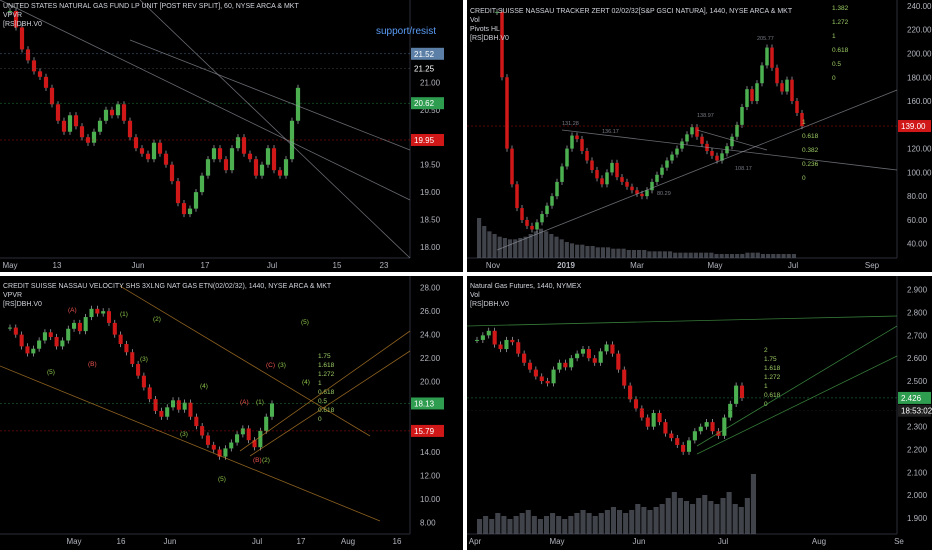 The image size is (932, 550). What do you see at coordinates (475, 541) in the screenshot?
I see `x-tick-label: Apr` at bounding box center [475, 541].